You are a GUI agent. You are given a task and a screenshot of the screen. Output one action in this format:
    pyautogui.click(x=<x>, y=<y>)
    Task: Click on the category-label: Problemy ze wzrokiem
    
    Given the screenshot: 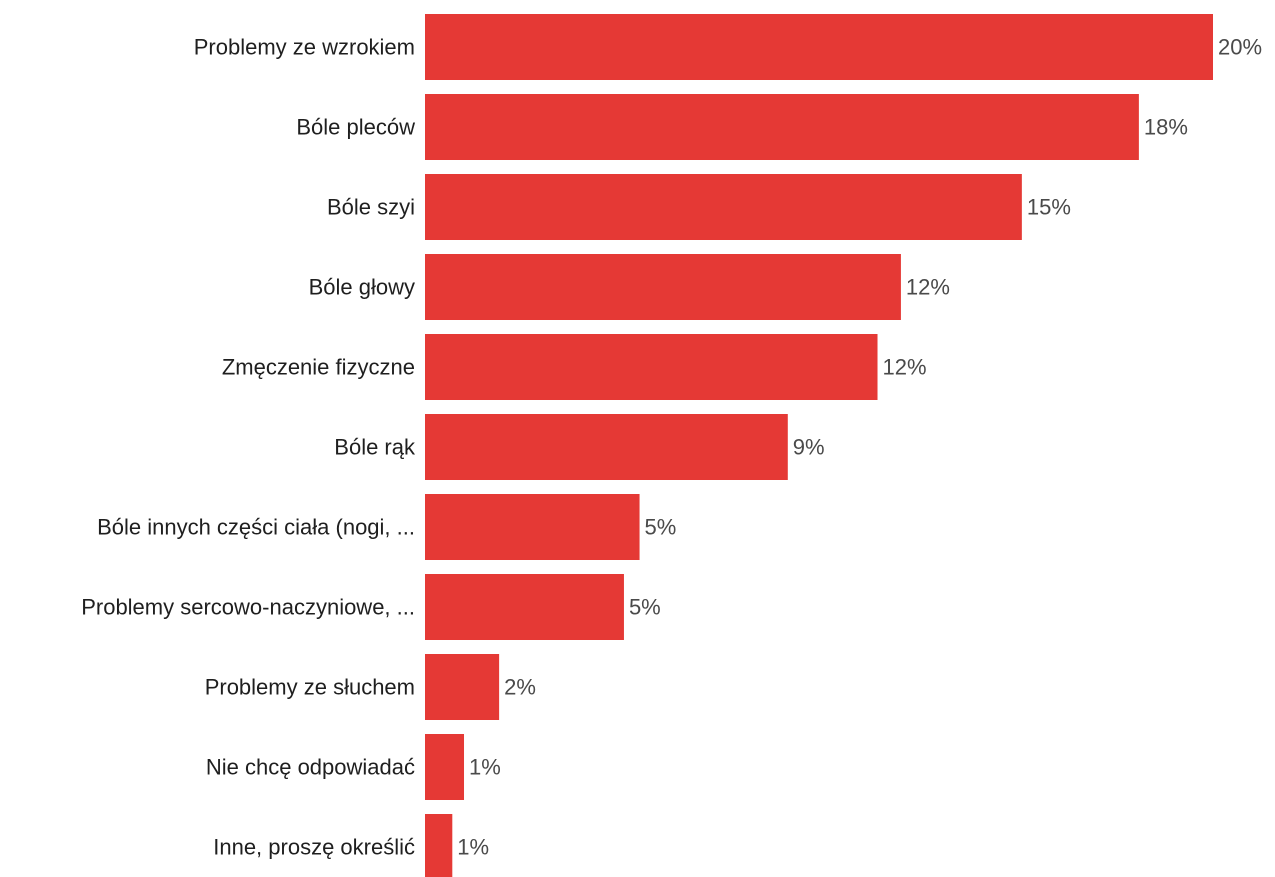 What is the action you would take?
    pyautogui.click(x=304, y=47)
    